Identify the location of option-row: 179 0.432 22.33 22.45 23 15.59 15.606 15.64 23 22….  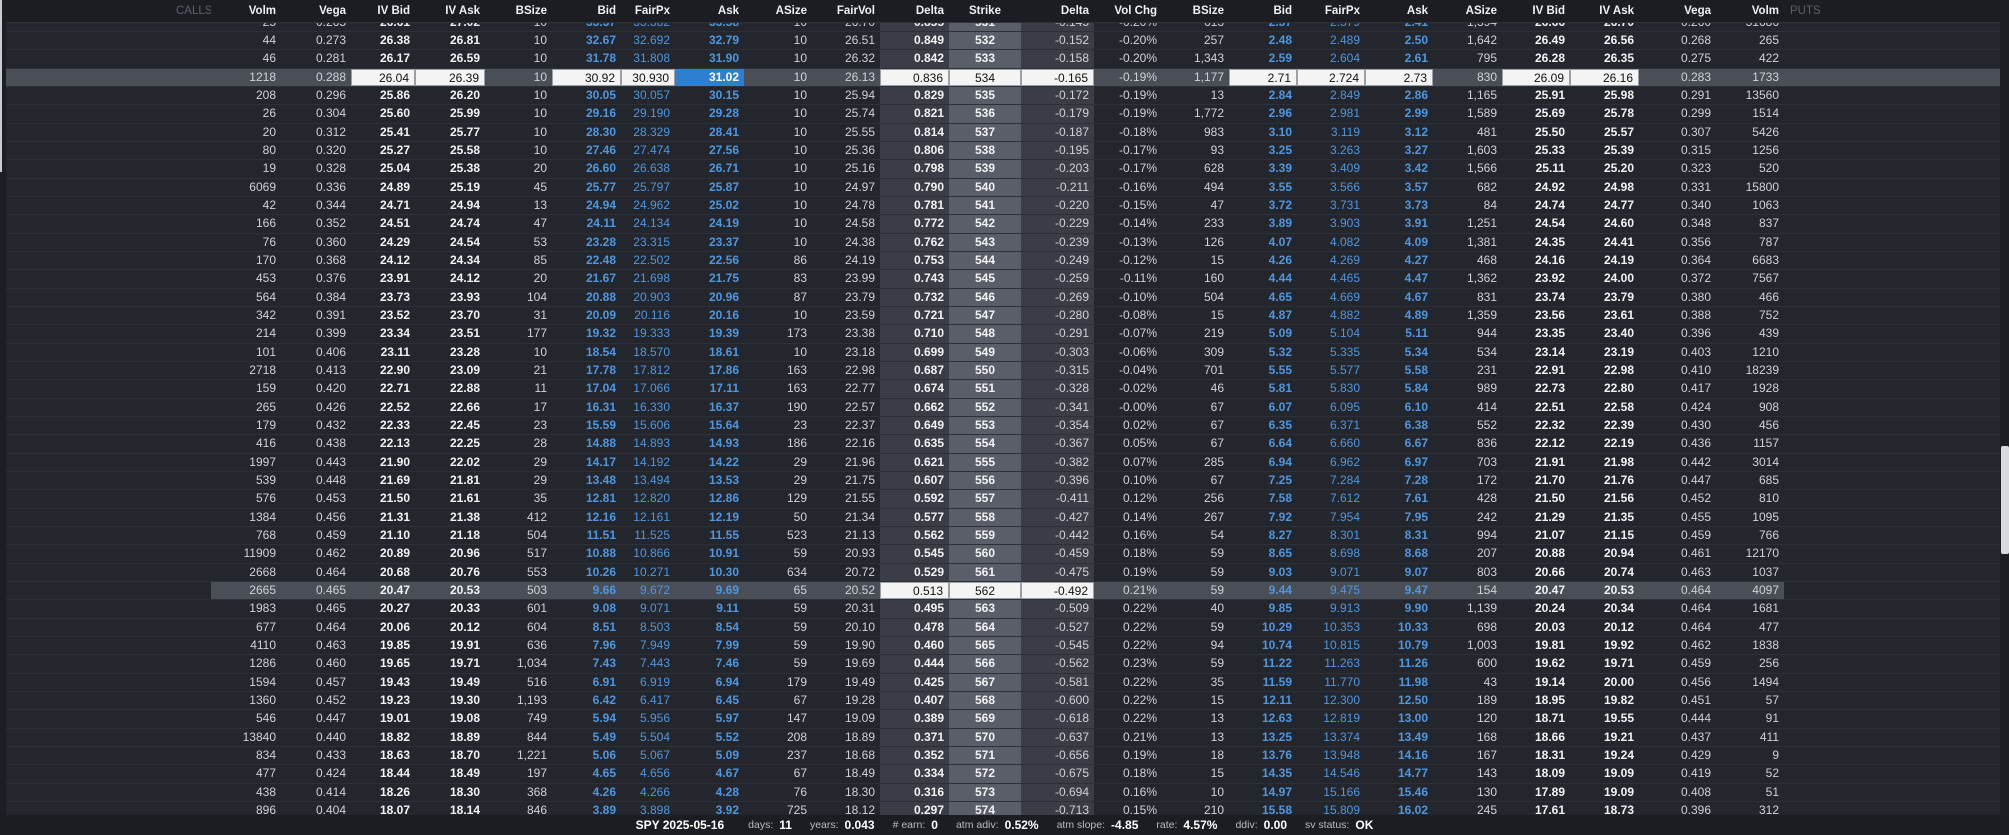
(1003, 426).